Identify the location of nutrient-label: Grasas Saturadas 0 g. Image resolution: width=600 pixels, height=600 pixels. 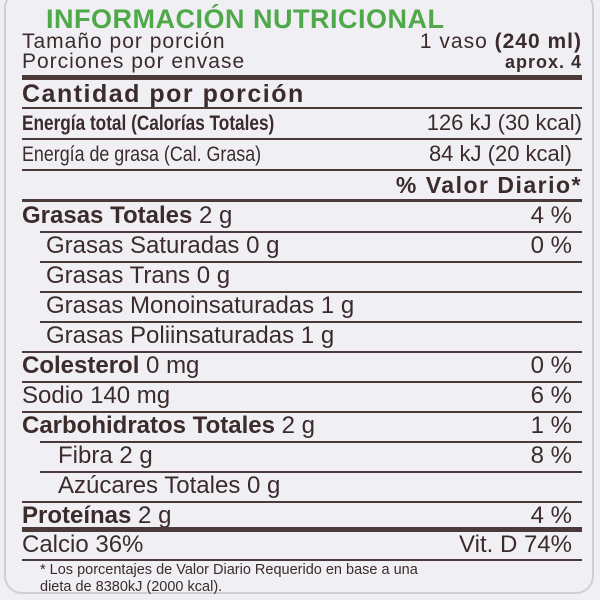
(162, 246).